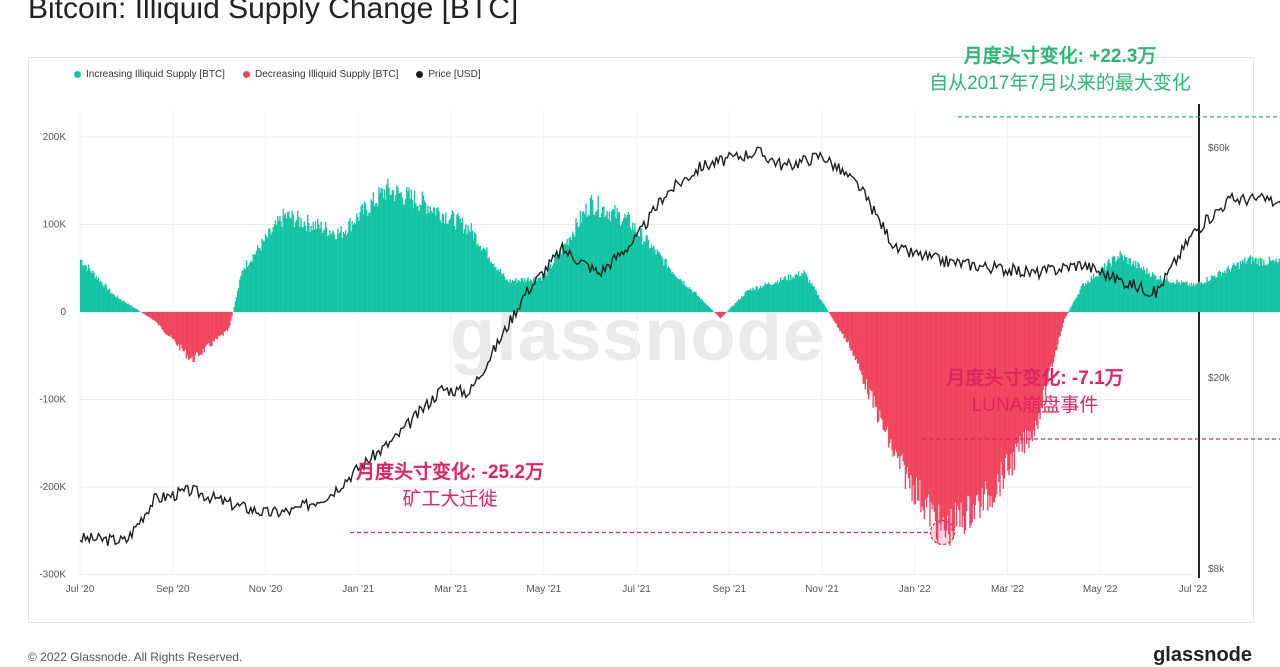 The width and height of the screenshot is (1280, 667). Describe the element at coordinates (543, 589) in the screenshot. I see `x-tick-label: May '21` at that location.